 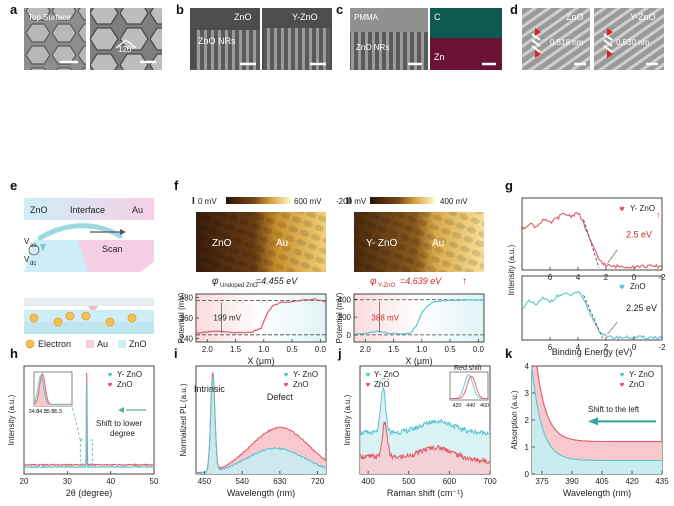 What do you see at coordinates (592, 352) in the screenshot?
I see `g-xlabel: Binding Energy (eV)` at bounding box center [592, 352].